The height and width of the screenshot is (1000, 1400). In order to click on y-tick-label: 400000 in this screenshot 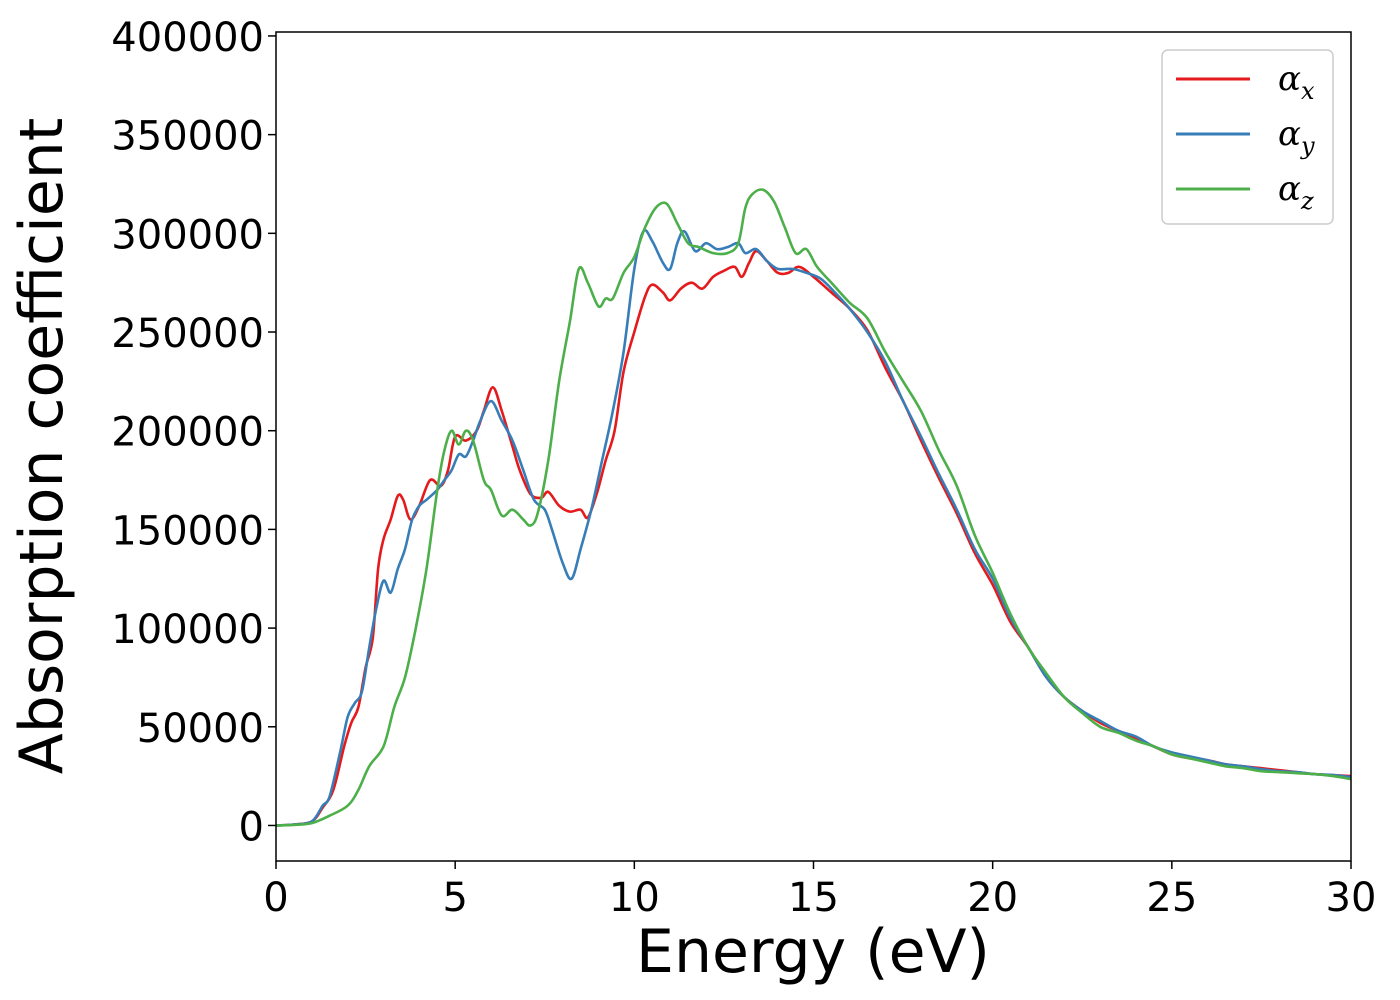, I will do `click(187, 38)`.